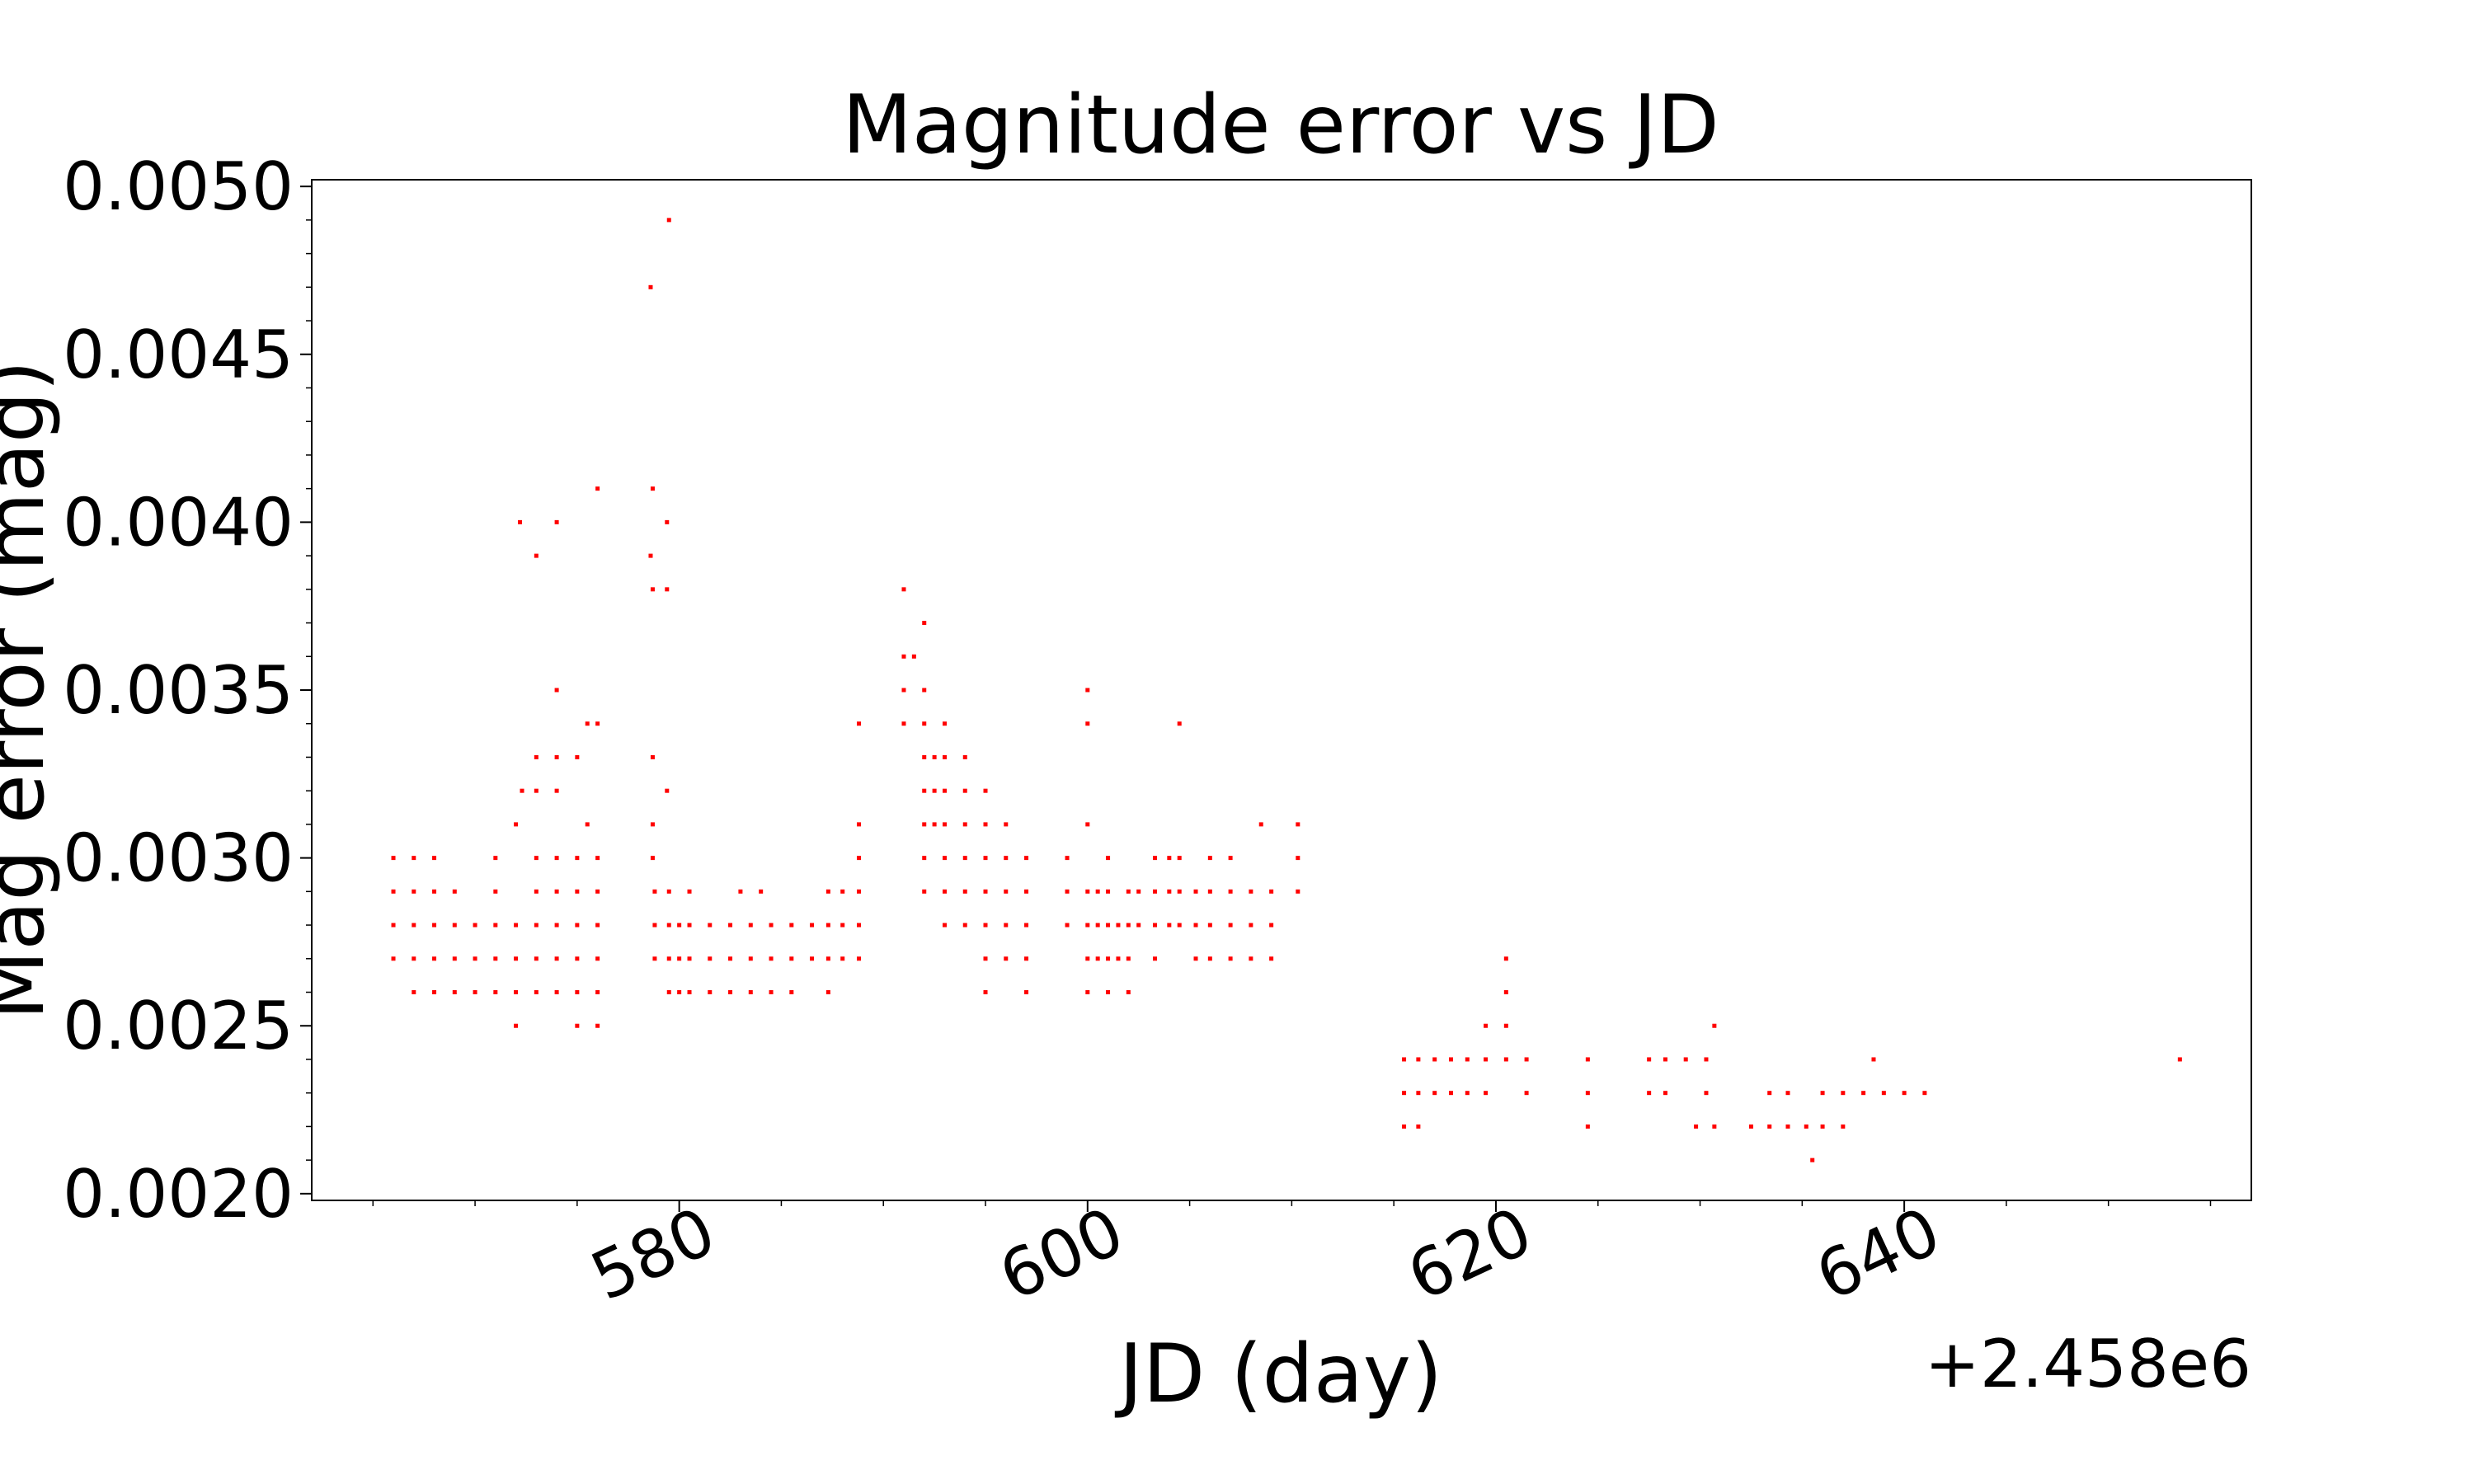 The image size is (2474, 1484). Describe the element at coordinates (178, 690) in the screenshot. I see `y-tick-label: 0.0035` at that location.